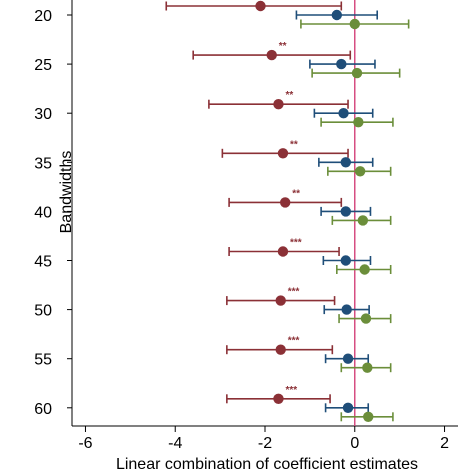  I want to click on y-tick-label: 25, so click(43, 65).